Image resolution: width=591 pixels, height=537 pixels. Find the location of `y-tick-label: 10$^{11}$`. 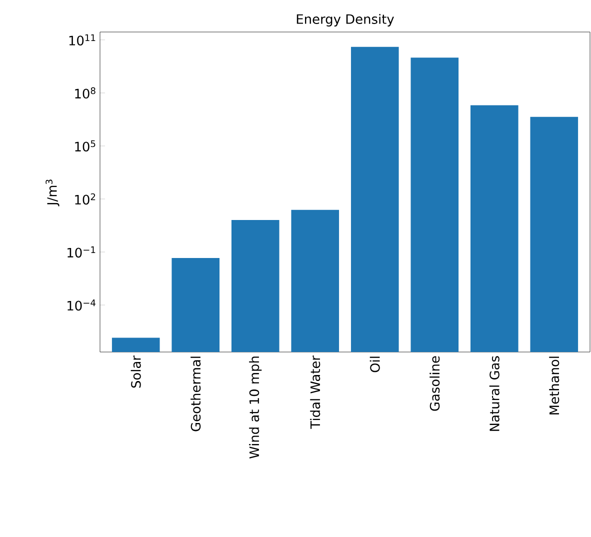

y-tick-label: 10$^{11}$ is located at coordinates (82, 40).